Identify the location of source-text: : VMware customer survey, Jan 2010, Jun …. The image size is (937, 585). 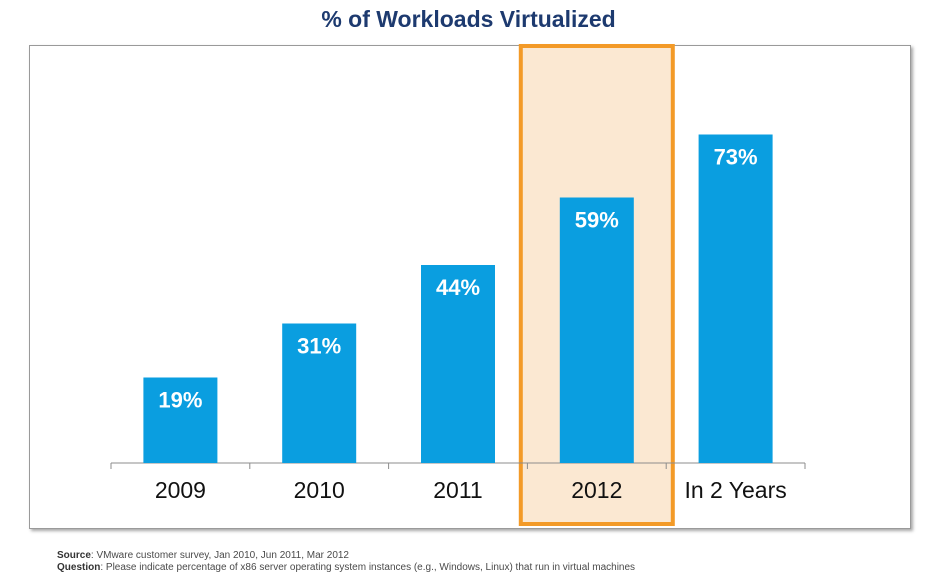
(219, 555).